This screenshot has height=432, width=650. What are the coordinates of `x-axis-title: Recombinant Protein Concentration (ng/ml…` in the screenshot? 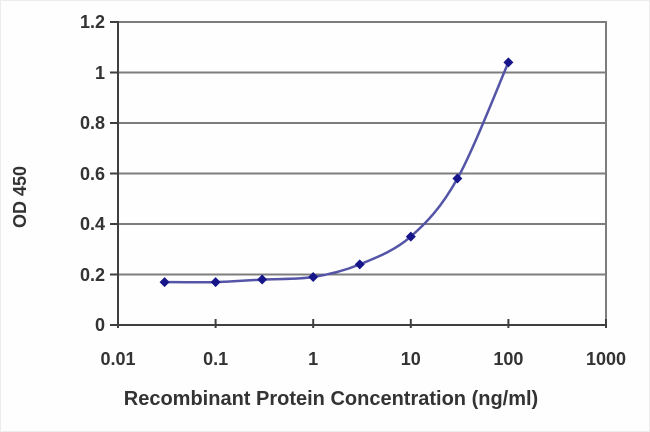 It's located at (331, 399).